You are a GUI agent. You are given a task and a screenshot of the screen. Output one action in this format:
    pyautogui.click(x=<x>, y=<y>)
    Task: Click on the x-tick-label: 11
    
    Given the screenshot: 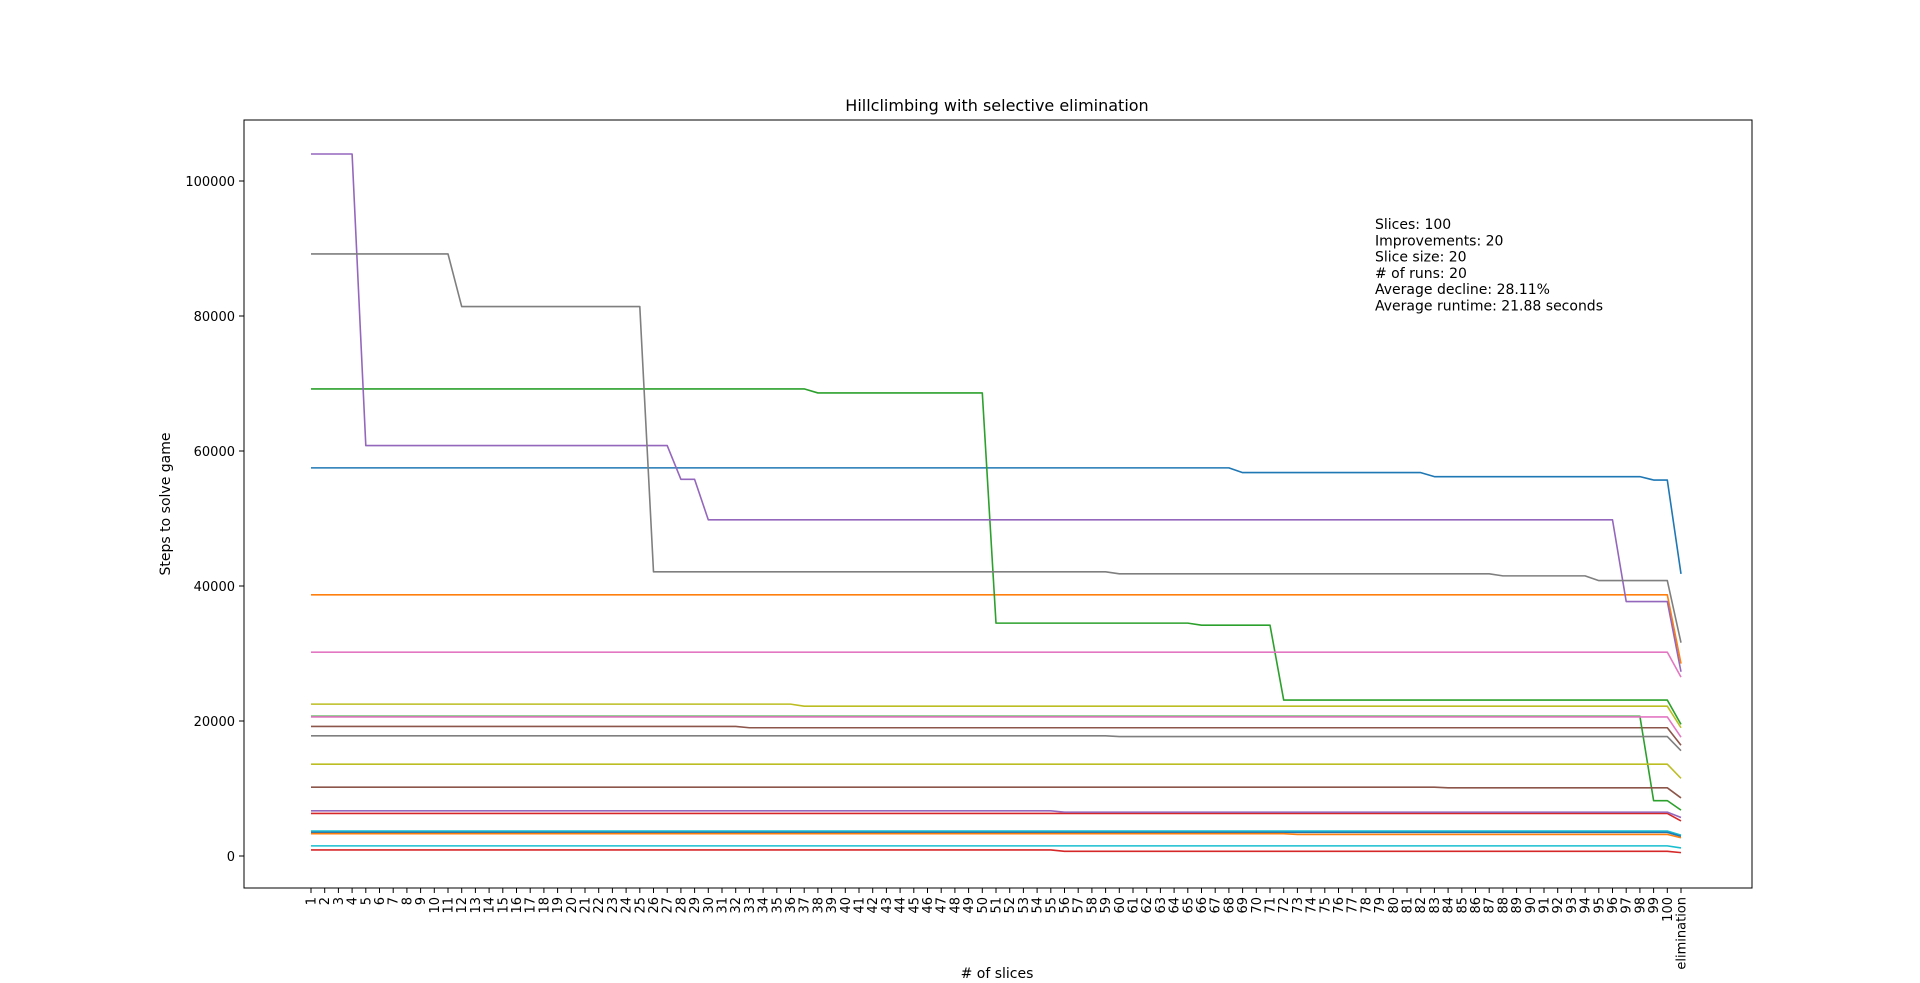 What is the action you would take?
    pyautogui.click(x=449, y=905)
    